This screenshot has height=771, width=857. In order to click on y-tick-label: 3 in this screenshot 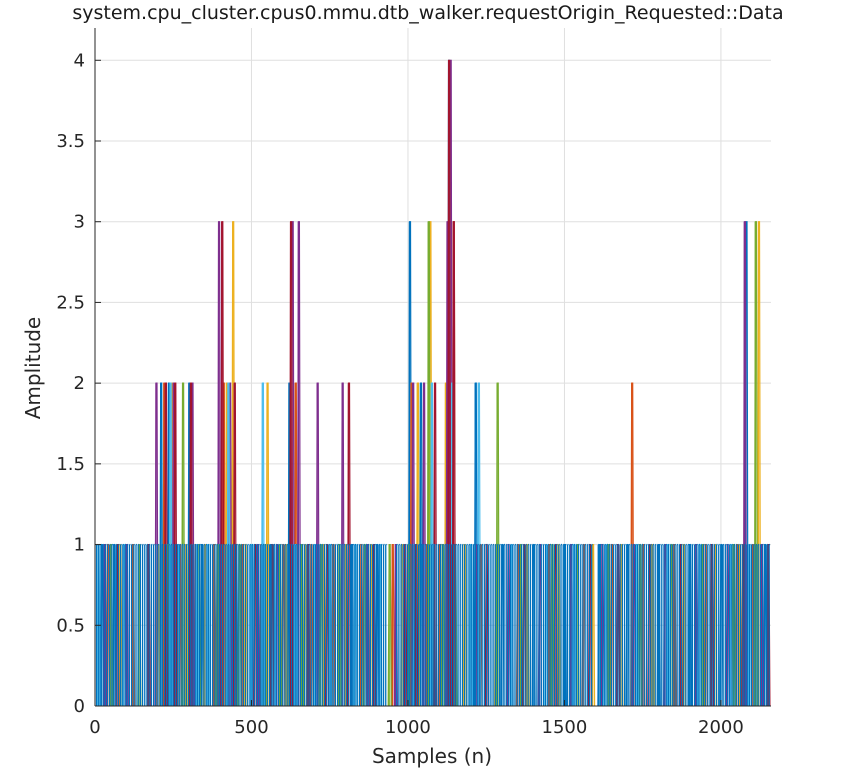, I will do `click(79, 222)`.